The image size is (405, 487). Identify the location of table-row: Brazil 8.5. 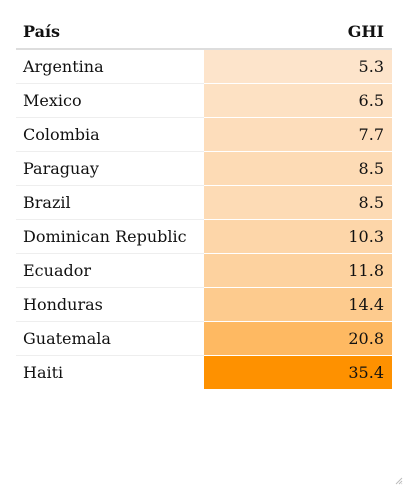
(204, 202).